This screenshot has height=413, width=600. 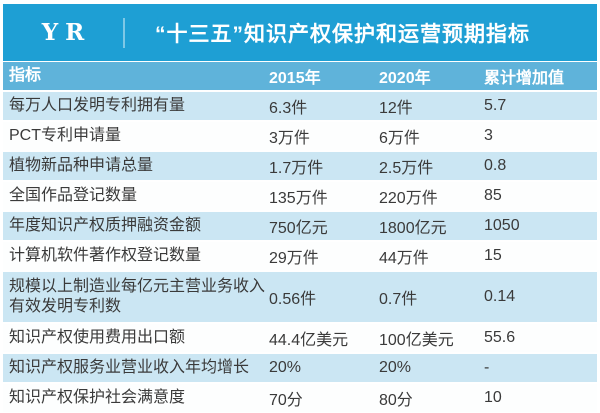 What do you see at coordinates (97, 397) in the screenshot?
I see `cell-indicator: 知识产权保护社会满意度` at bounding box center [97, 397].